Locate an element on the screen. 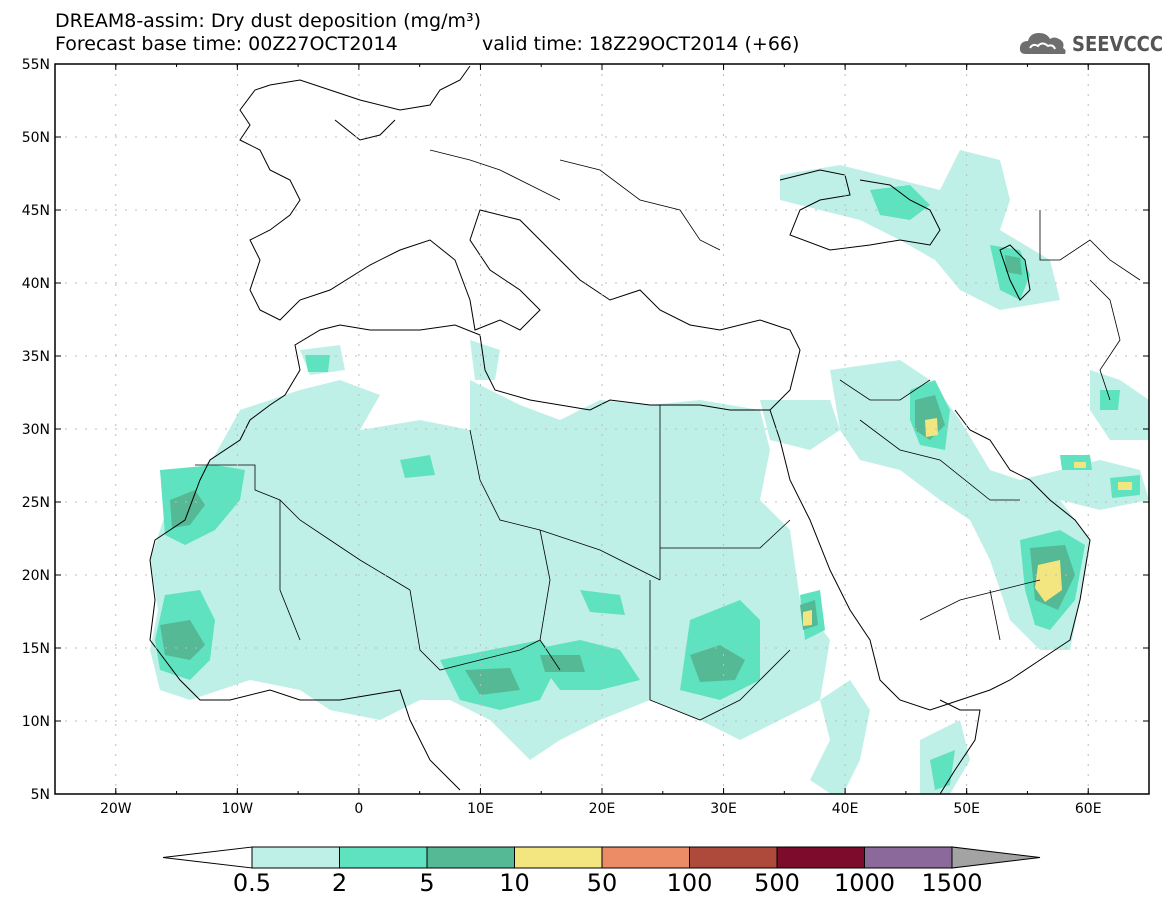 Image resolution: width=1165 pixels, height=907 pixels. colorbar: 0.5 2 5 10 50 100 500 1000 1500 is located at coordinates (601, 871).